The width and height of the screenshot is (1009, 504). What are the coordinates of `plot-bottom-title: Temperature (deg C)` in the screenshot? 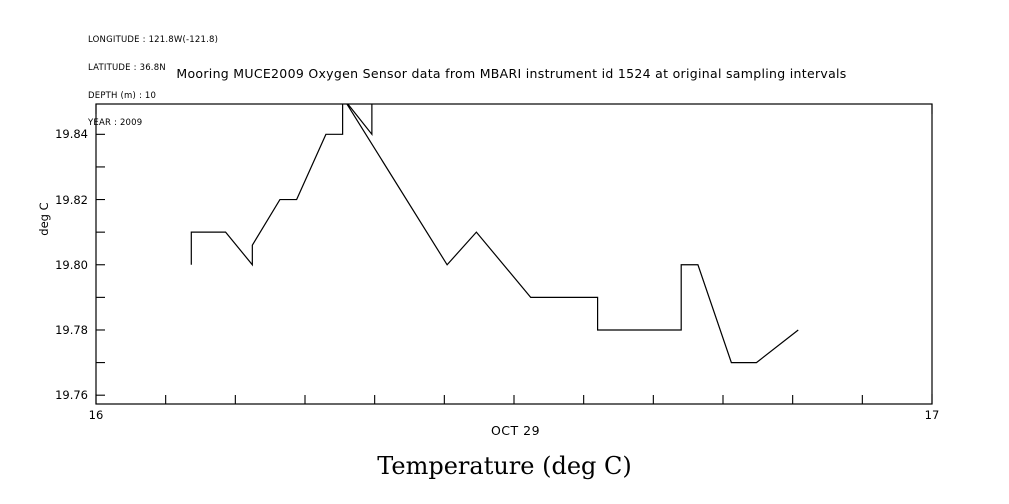 It's located at (504, 466).